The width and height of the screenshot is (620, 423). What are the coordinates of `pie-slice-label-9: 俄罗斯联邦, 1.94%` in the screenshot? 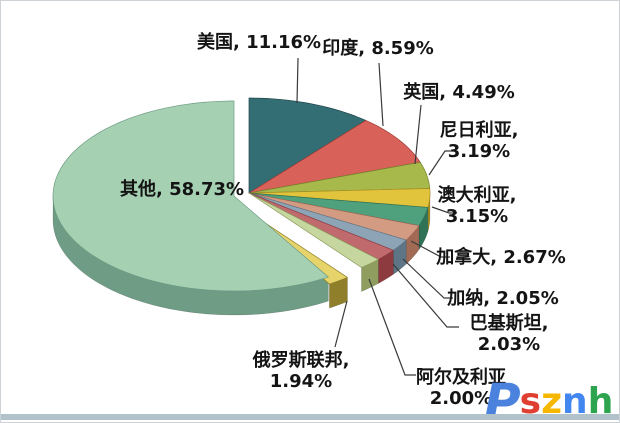 It's located at (301, 371).